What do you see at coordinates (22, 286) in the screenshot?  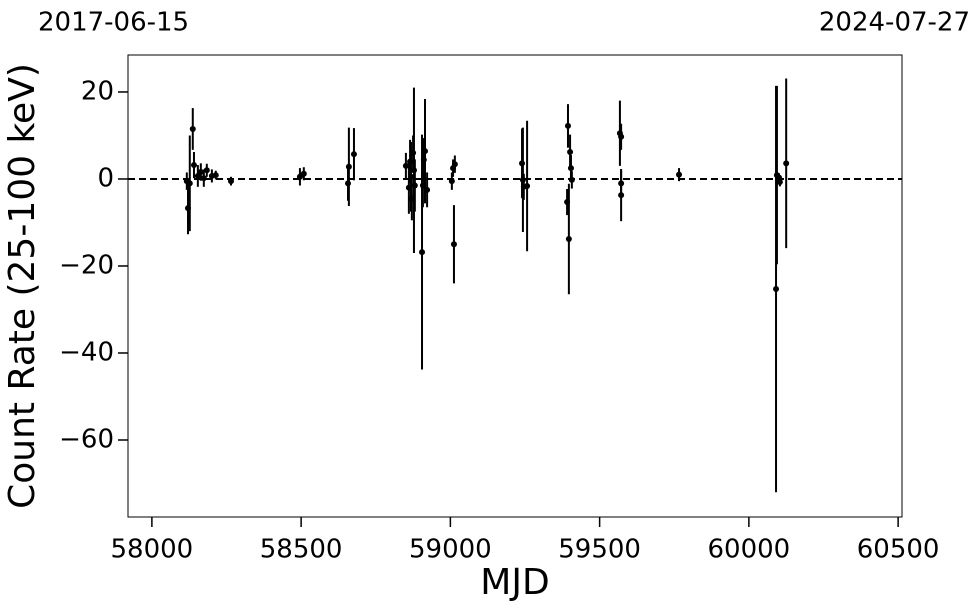 I see `y-axis-label: Count Rate (25-100 keV)` at bounding box center [22, 286].